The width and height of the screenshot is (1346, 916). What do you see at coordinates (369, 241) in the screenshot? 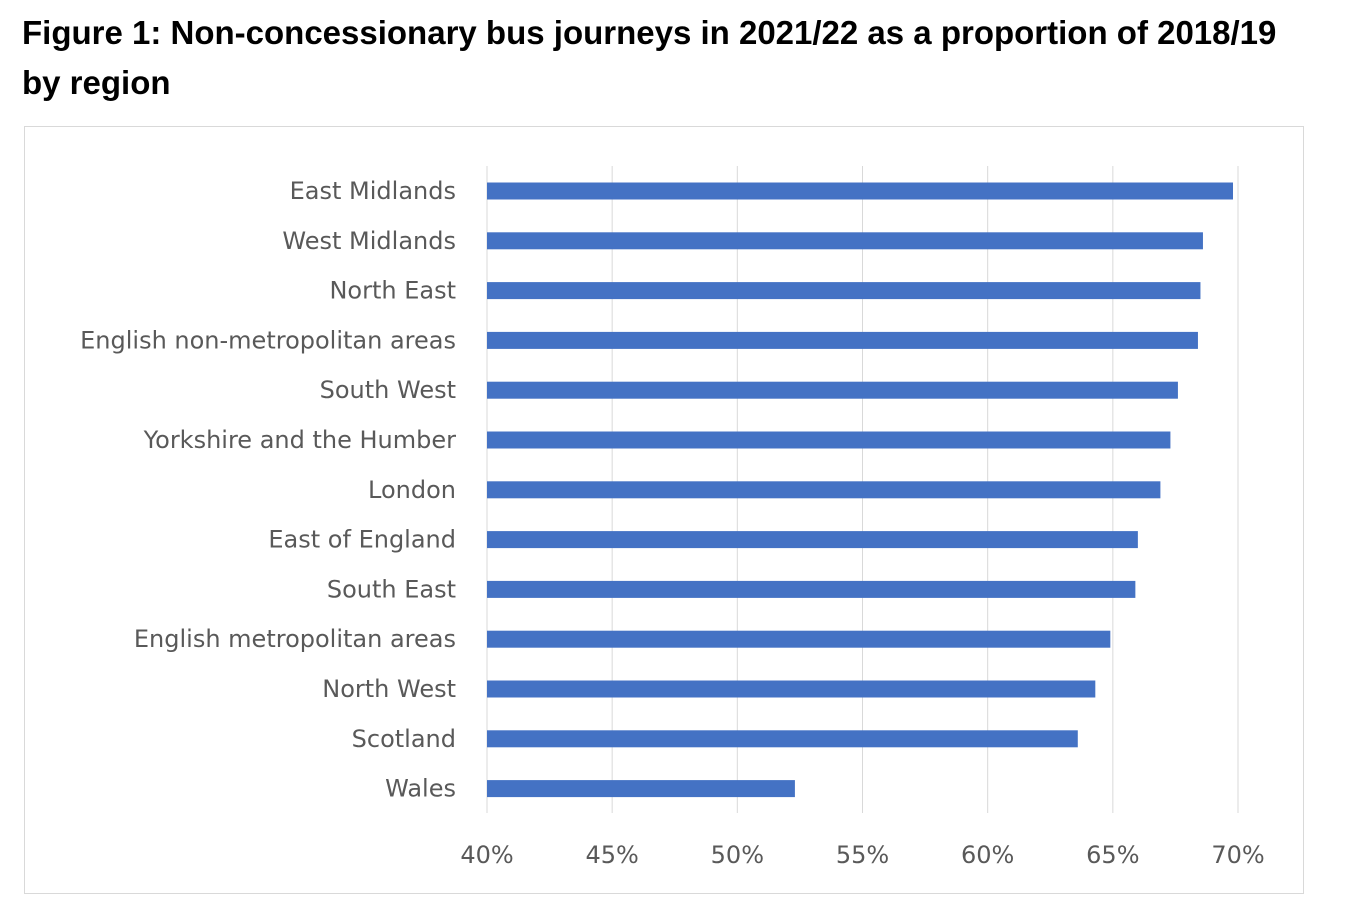
I see `category-label: West Midlands` at bounding box center [369, 241].